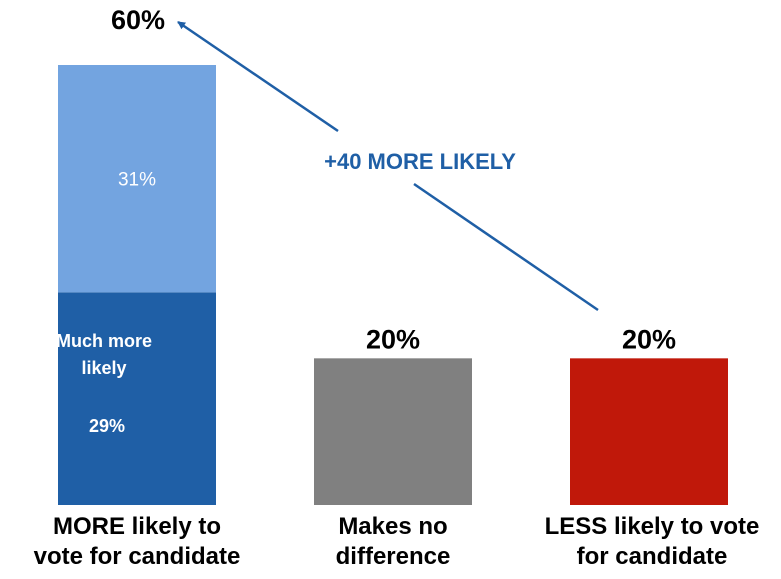 This screenshot has height=579, width=781. Describe the element at coordinates (393, 556) in the screenshot. I see `category-label-line: difference` at that location.